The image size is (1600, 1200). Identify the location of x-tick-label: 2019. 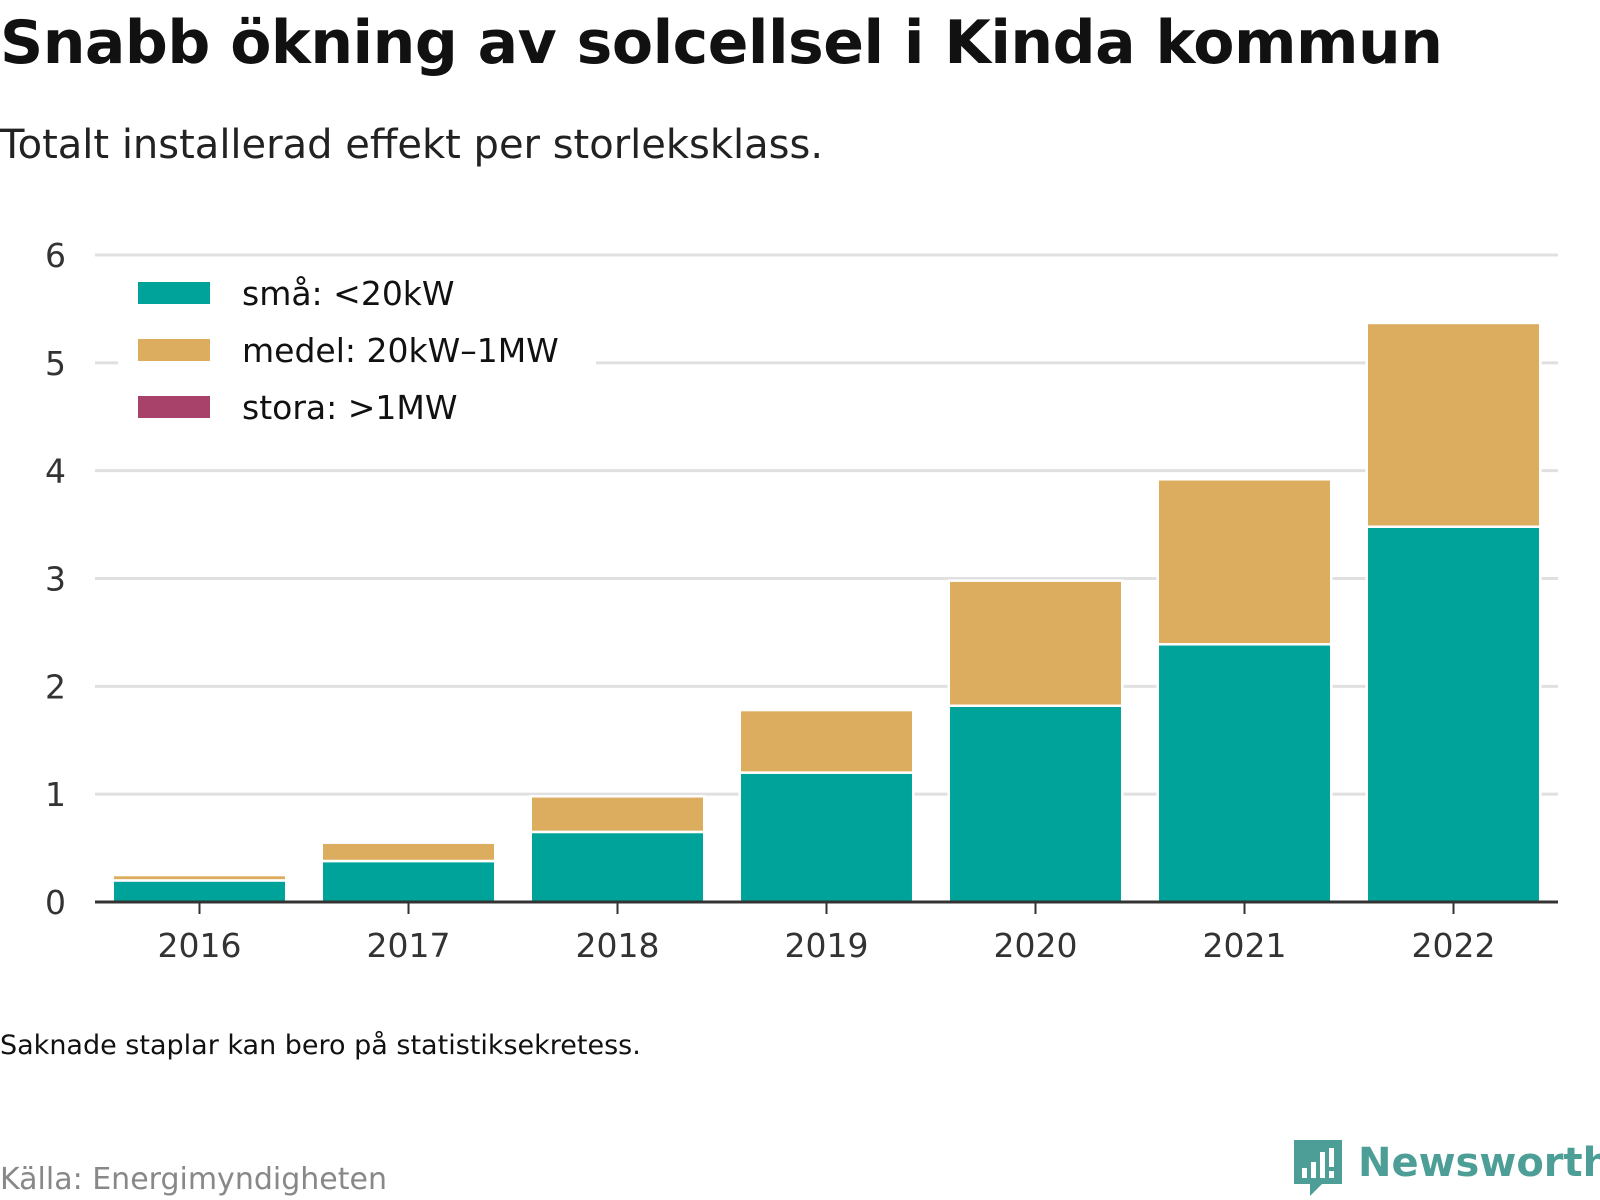
(827, 945).